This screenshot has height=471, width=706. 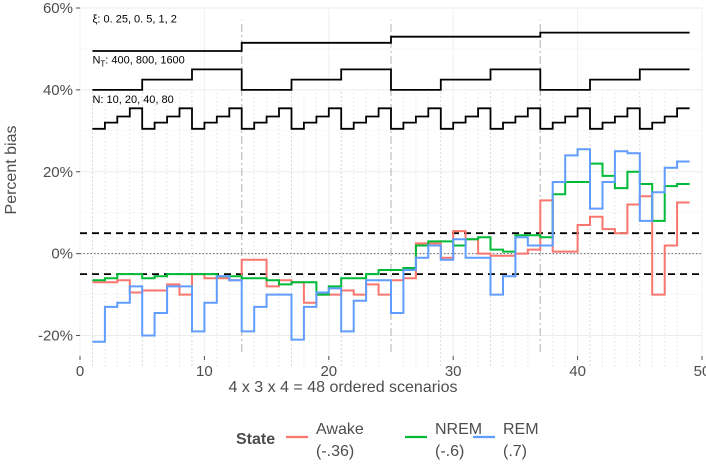 What do you see at coordinates (62, 254) in the screenshot?
I see `y-tick-label: 0%` at bounding box center [62, 254].